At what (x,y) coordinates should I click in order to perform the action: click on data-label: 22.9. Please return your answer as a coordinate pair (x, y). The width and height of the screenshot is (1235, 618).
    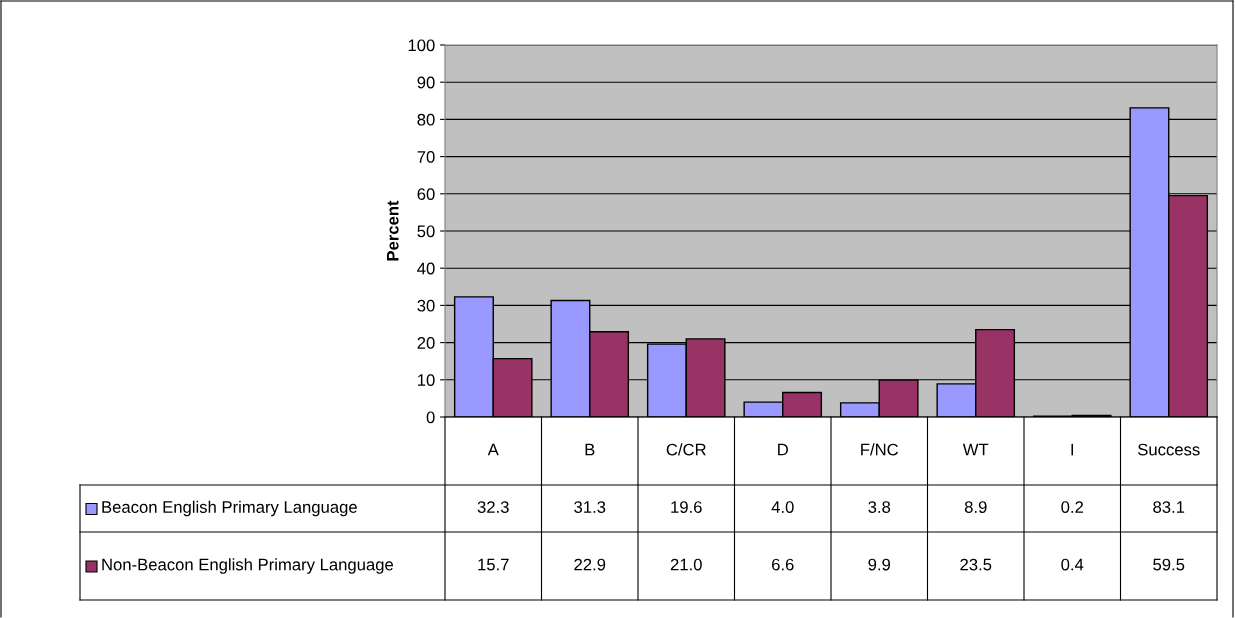
    Looking at the image, I should click on (590, 564).